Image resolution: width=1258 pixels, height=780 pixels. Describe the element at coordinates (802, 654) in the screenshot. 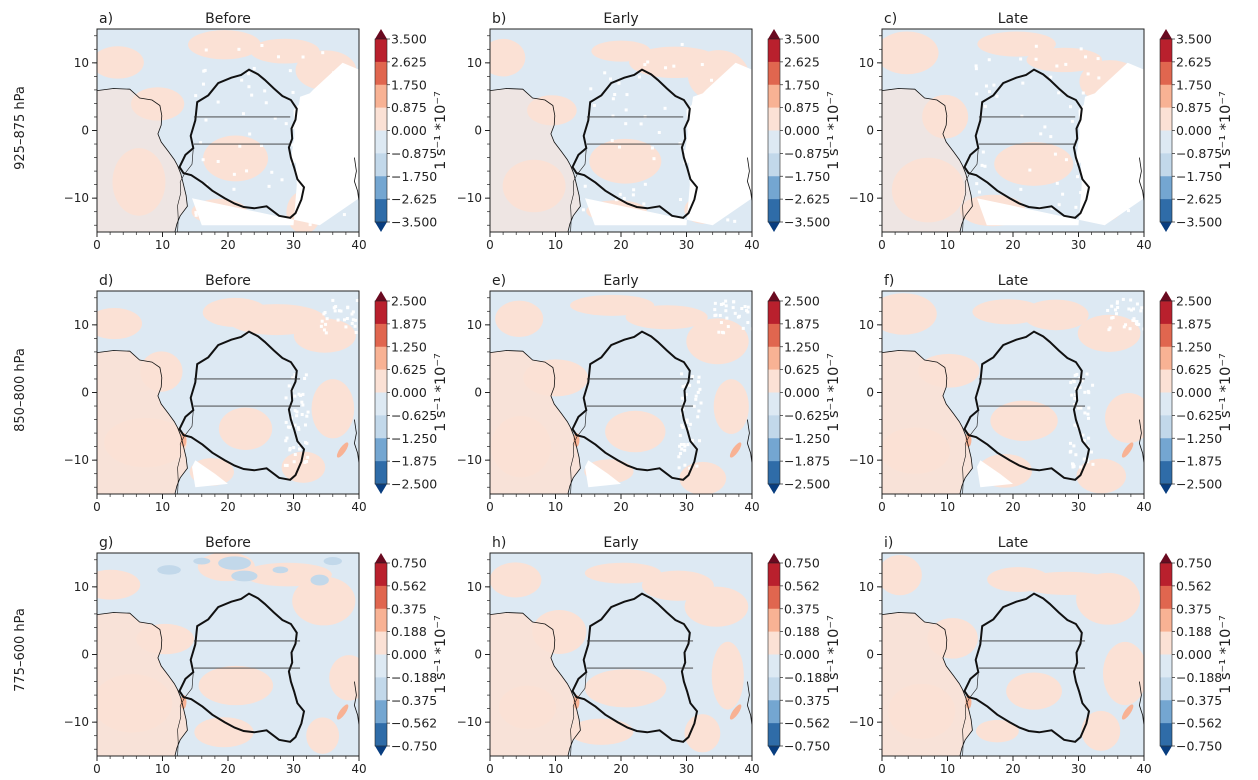

I see `colorbar-tick-label: 0.000` at that location.